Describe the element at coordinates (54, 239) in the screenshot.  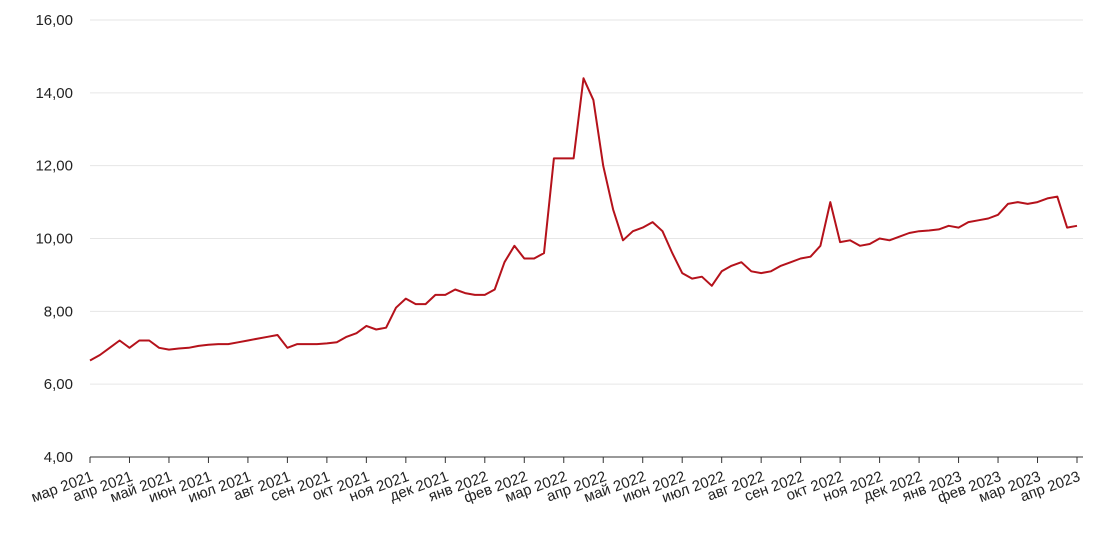
I see `y-tick-label: 10,00` at that location.